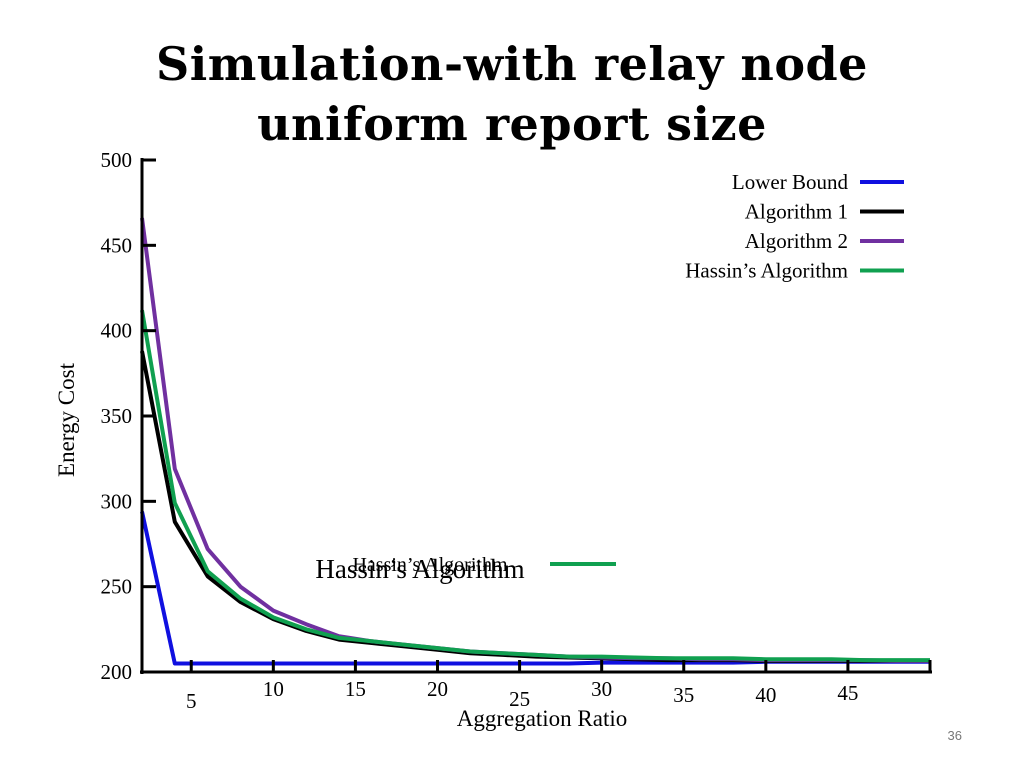 The width and height of the screenshot is (1024, 768). What do you see at coordinates (437, 689) in the screenshot?
I see `x-tick-label: 20` at bounding box center [437, 689].